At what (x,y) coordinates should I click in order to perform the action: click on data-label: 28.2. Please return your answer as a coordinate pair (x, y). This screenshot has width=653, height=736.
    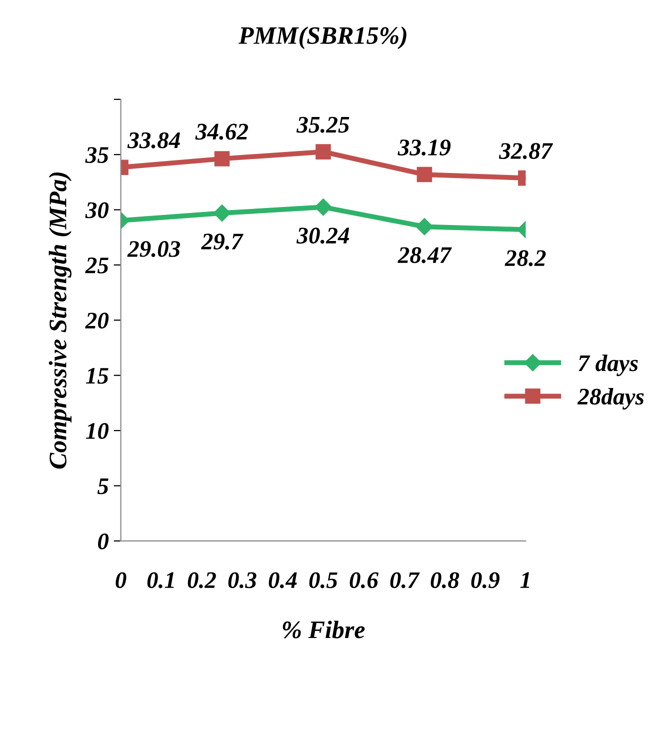
    Looking at the image, I should click on (525, 258).